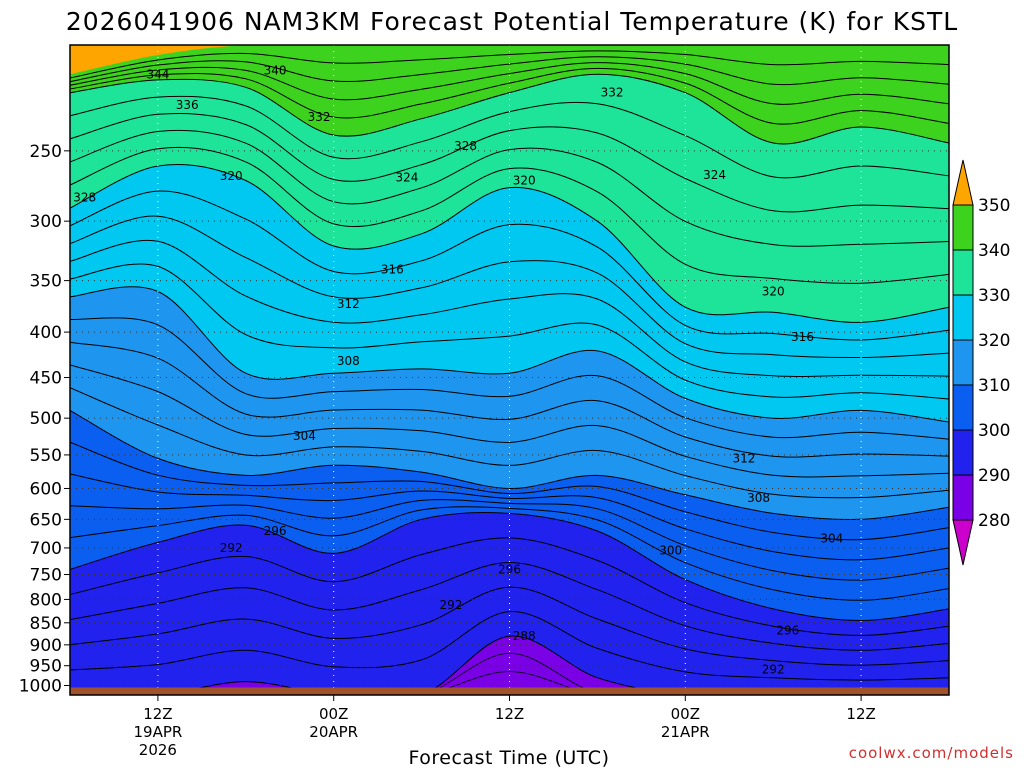  Describe the element at coordinates (963, 182) in the screenshot. I see `colorbar-over` at that location.